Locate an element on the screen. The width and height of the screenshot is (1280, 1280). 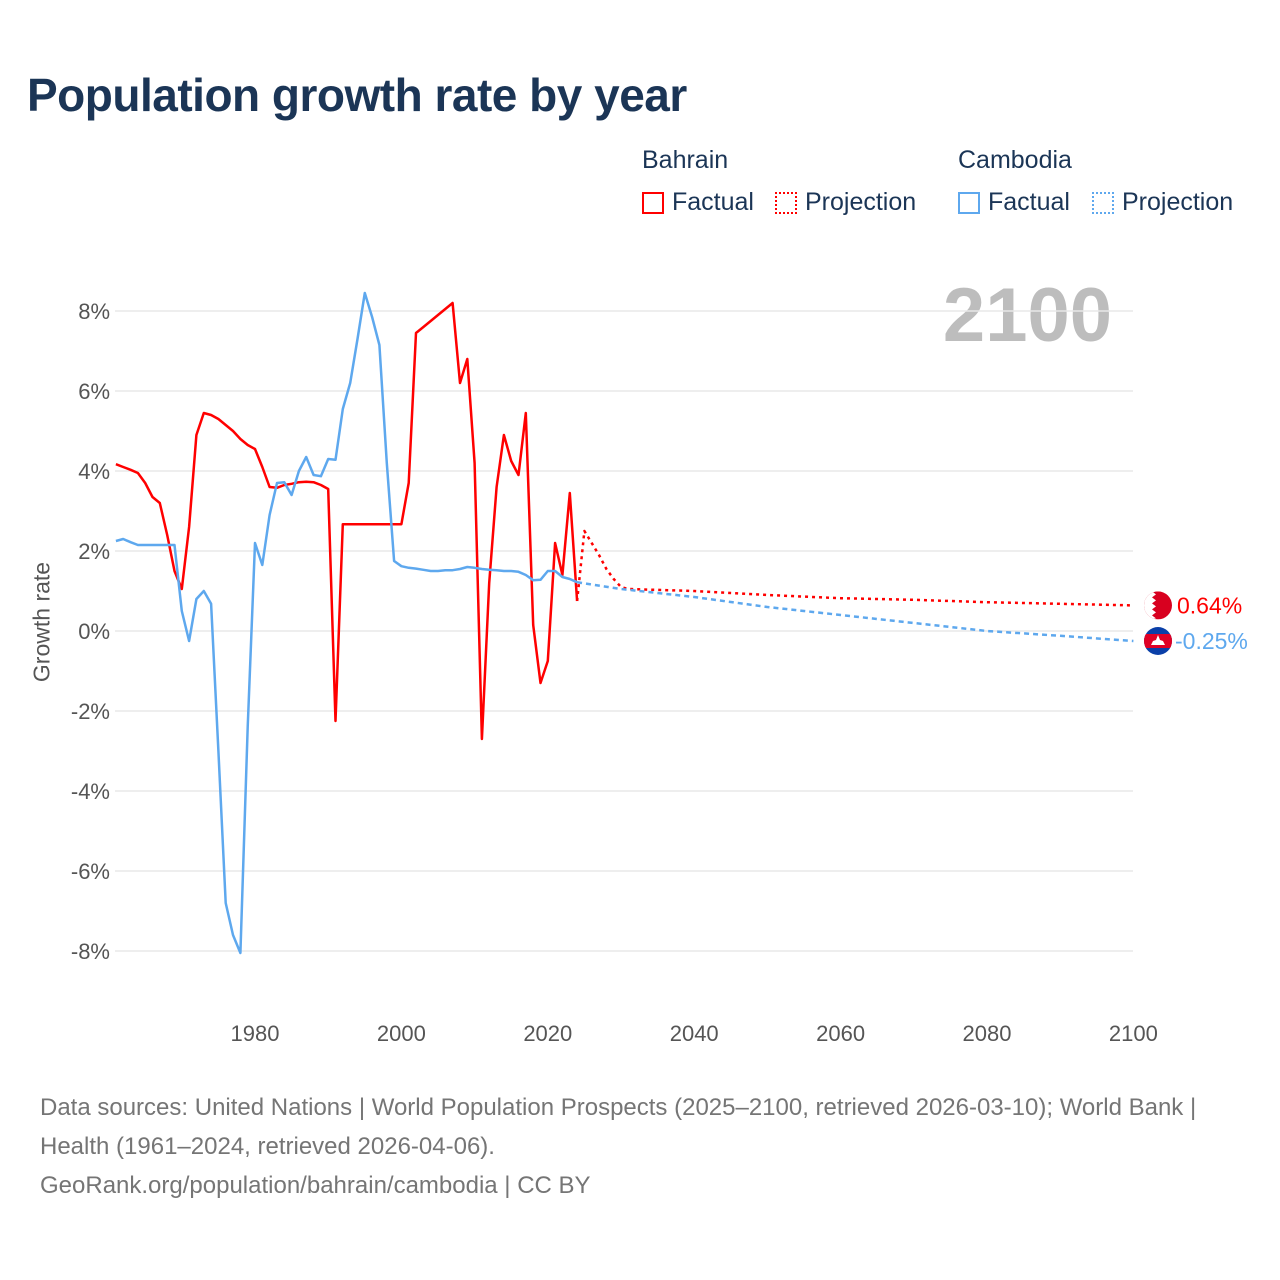
legend-cambodia-projection: Projection is located at coordinates (1162, 202).